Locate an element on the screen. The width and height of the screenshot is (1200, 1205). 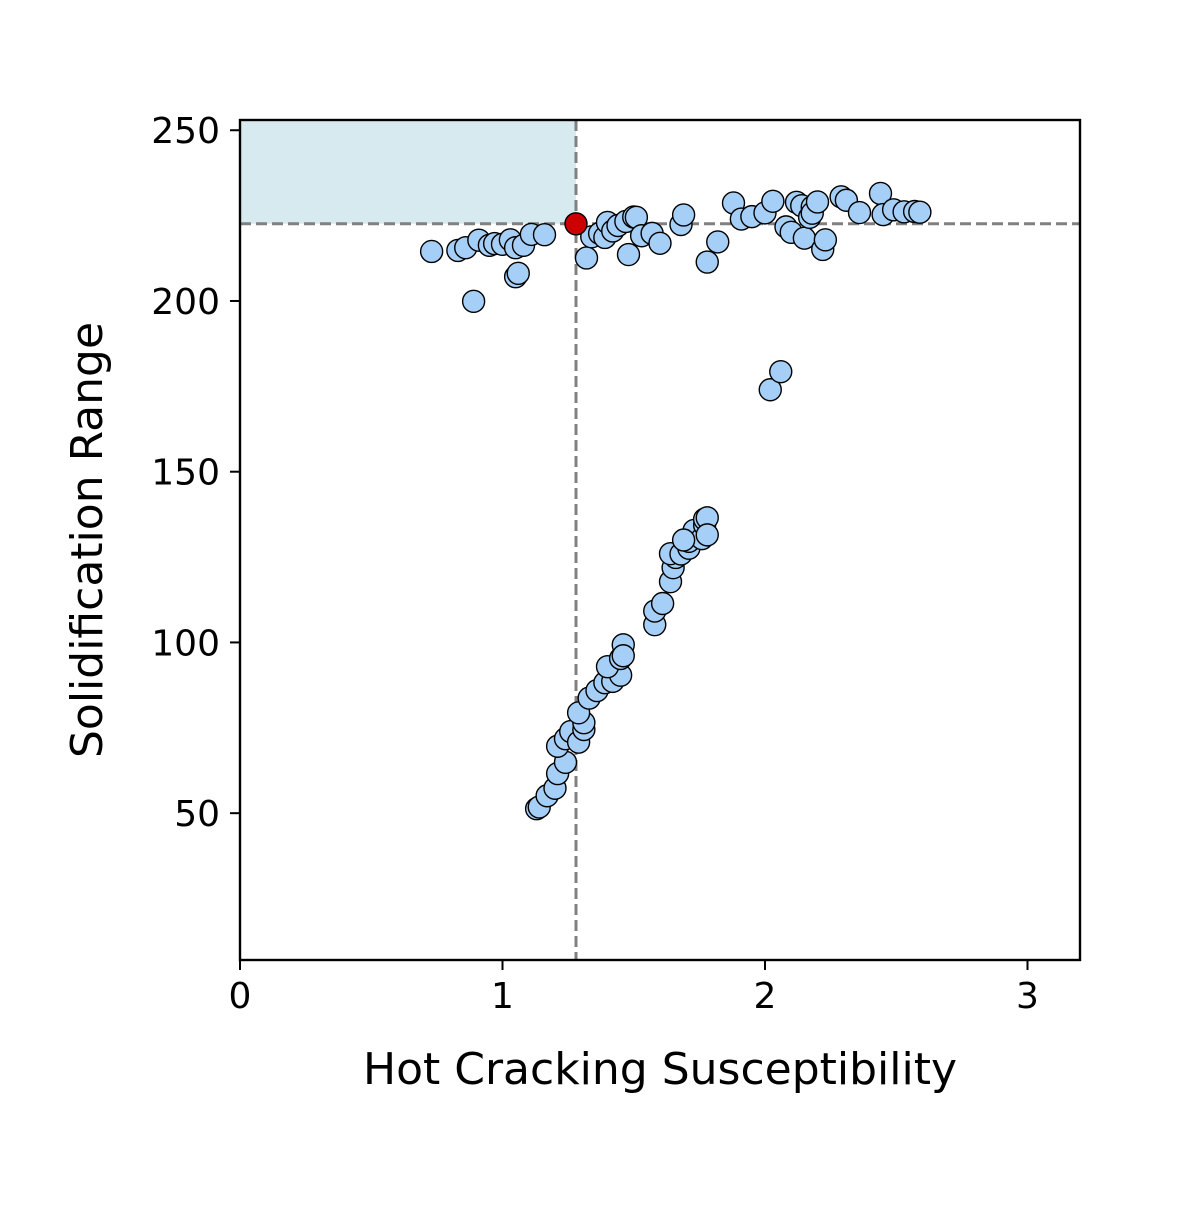
x-tick-label: 0 is located at coordinates (240, 996).